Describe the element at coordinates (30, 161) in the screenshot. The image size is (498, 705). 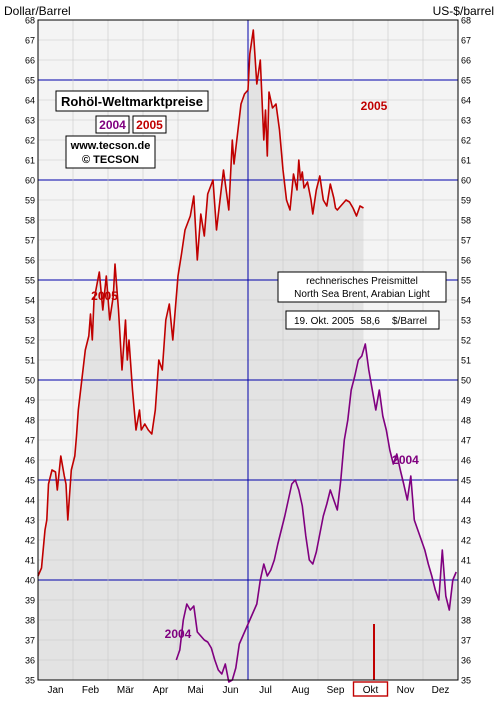
I see `y-tick-left-61: 61` at that location.